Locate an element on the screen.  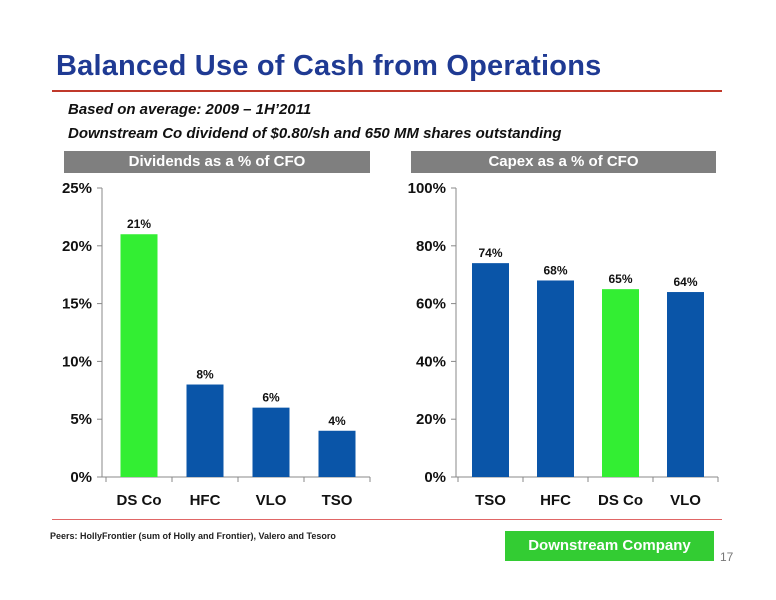
footer-divider is located at coordinates (387, 519).